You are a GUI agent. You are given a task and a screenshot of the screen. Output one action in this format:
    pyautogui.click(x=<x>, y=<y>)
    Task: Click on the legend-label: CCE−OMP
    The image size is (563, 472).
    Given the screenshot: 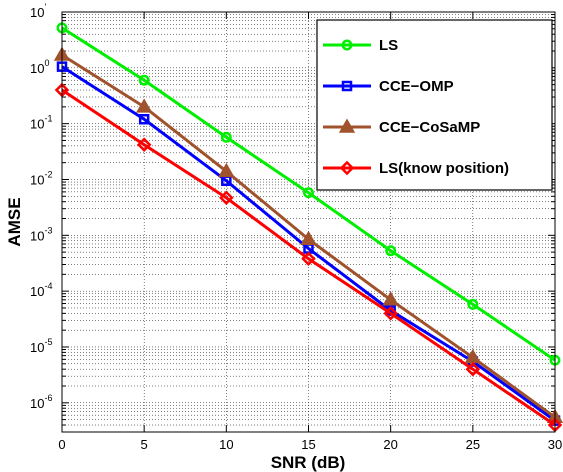 What is the action you would take?
    pyautogui.click(x=416, y=86)
    